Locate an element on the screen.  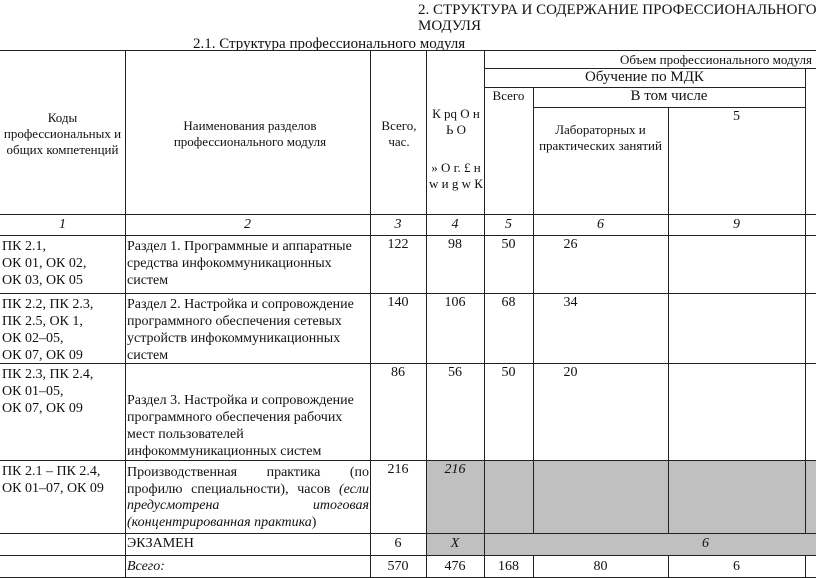
header-col4-top: К pq О н Ь О is located at coordinates (456, 121).